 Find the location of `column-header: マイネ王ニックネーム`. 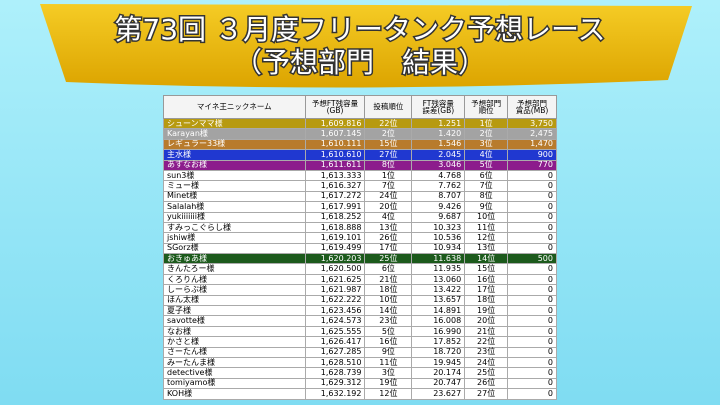

column-header: マイネ王ニックネーム is located at coordinates (234, 107).